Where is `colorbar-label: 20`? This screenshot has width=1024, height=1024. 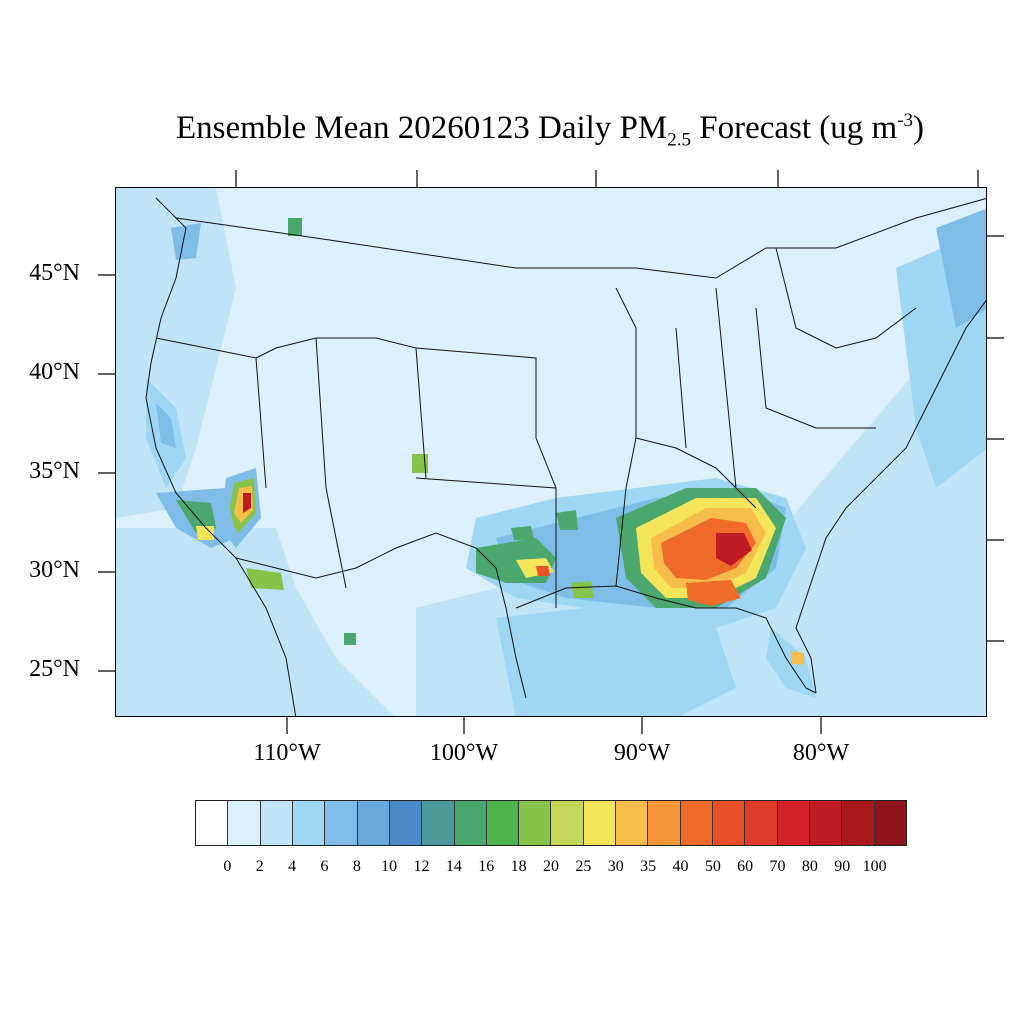 colorbar-label: 20 is located at coordinates (551, 866).